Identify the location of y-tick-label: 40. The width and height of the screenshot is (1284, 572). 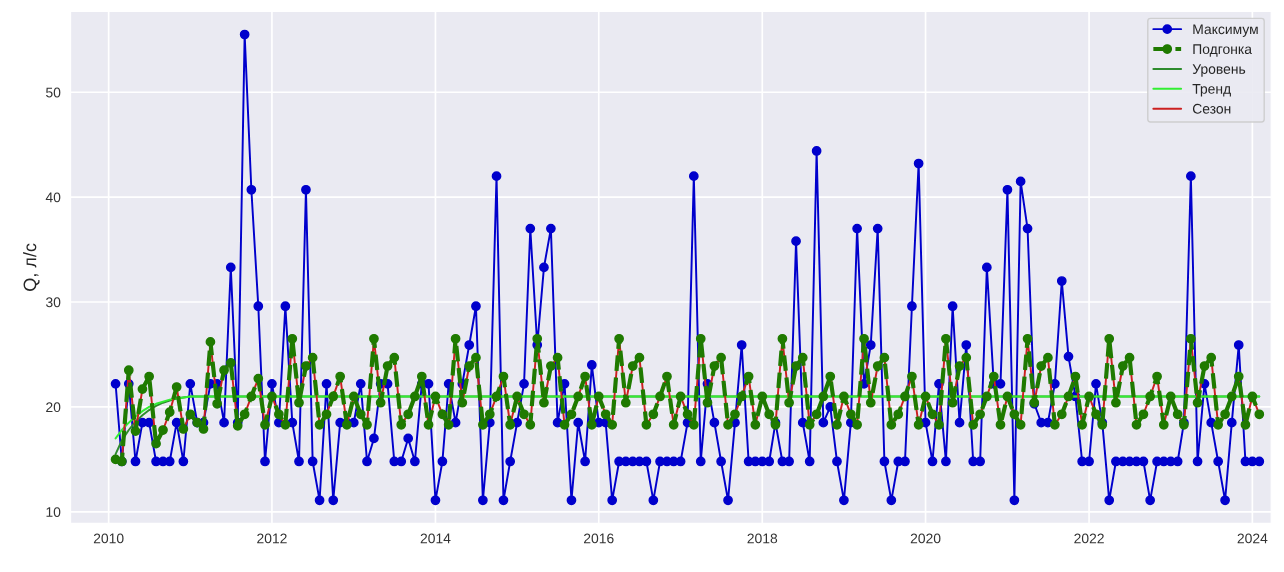
(53, 197).